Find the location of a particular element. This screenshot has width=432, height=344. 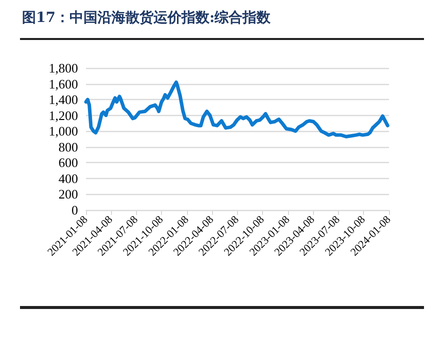

y-tick-label: 400 is located at coordinates (68, 178).